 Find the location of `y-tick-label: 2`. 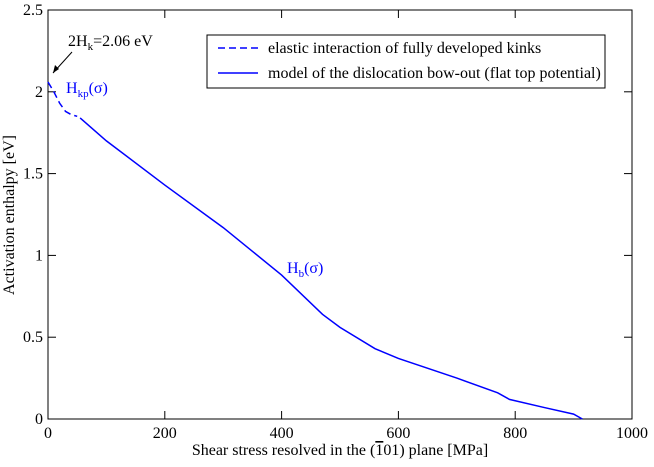

y-tick-label: 2 is located at coordinates (39, 92).